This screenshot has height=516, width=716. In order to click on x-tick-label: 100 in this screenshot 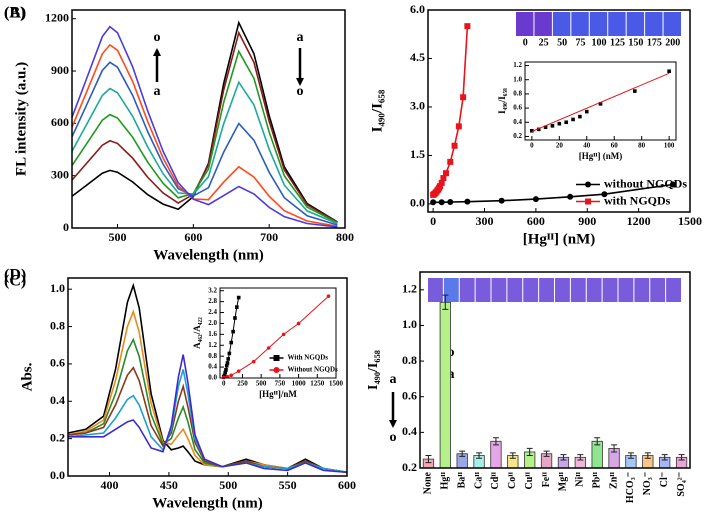, I will do `click(669, 146)`.